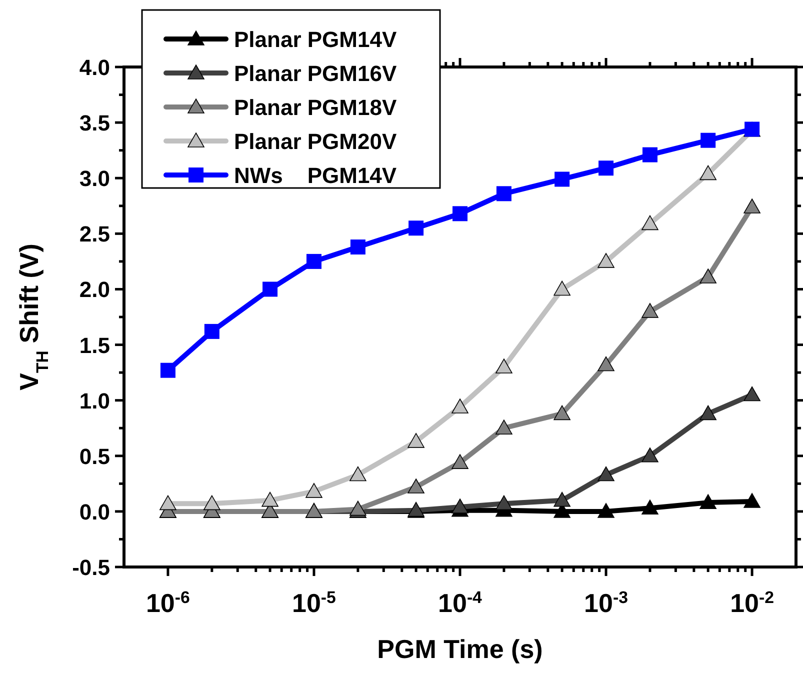  Describe the element at coordinates (315, 107) in the screenshot. I see `legend-label: Planar PGM18V` at that location.